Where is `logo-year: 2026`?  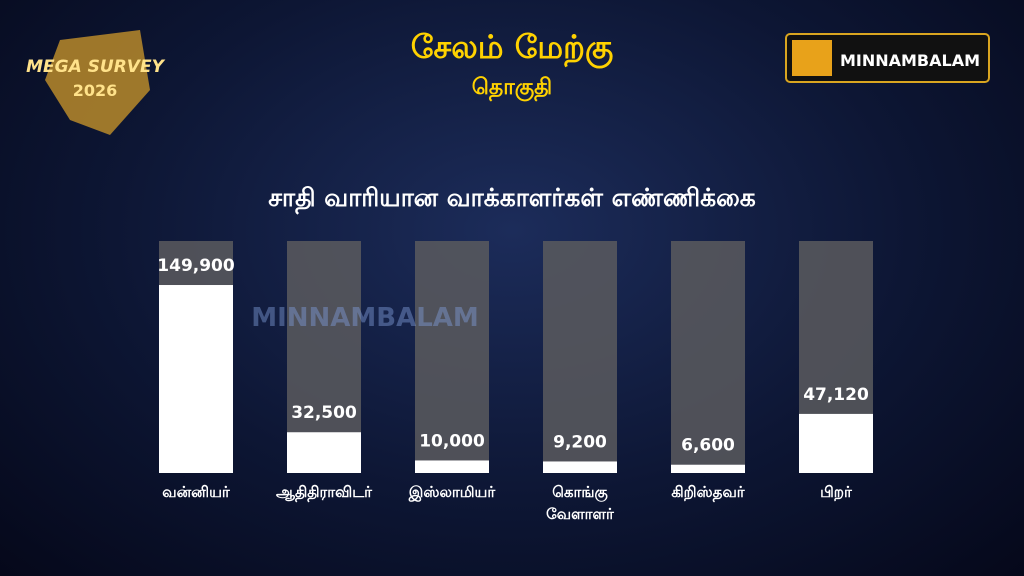 logo-year: 2026 is located at coordinates (95, 90).